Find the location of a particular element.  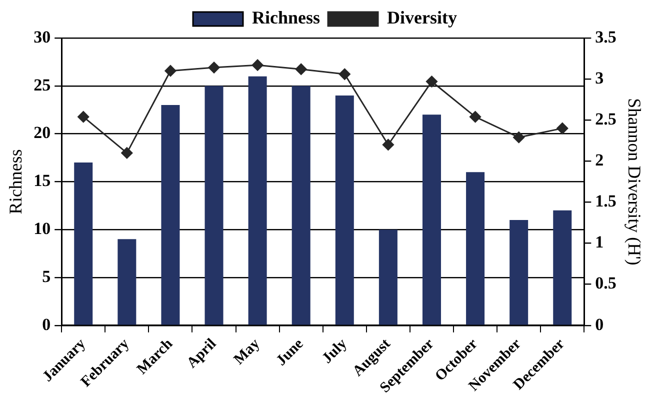

x-tick-label: June is located at coordinates (290, 353).